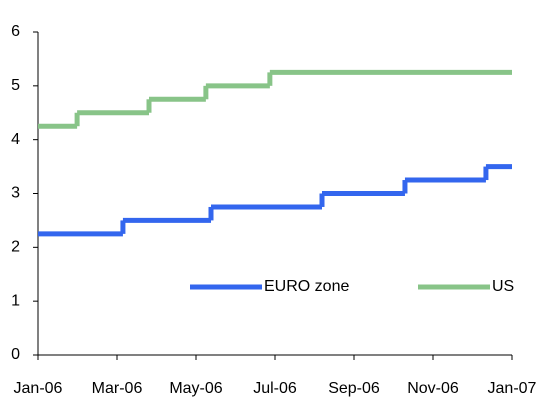  I want to click on y-tick-label: 4, so click(15, 139).